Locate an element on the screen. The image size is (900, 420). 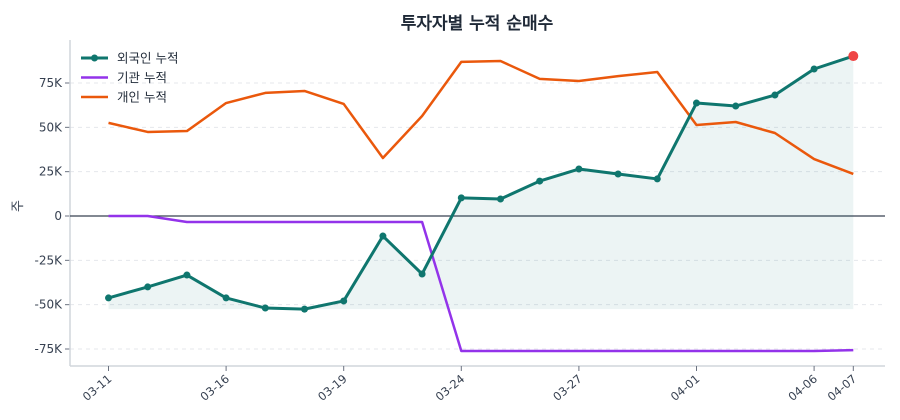
legend-label: 외국인 누적 is located at coordinates (147, 58).